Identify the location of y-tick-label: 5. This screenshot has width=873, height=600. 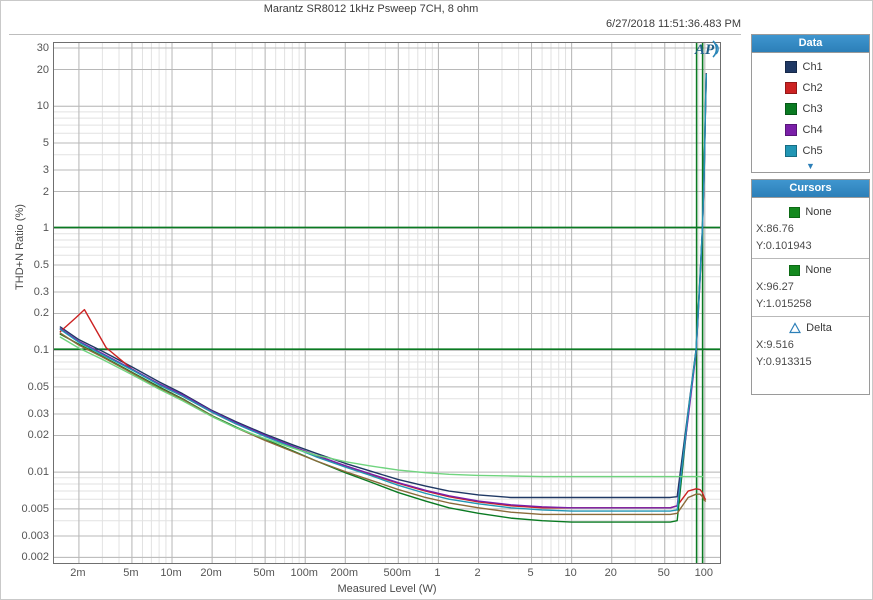
(45, 142).